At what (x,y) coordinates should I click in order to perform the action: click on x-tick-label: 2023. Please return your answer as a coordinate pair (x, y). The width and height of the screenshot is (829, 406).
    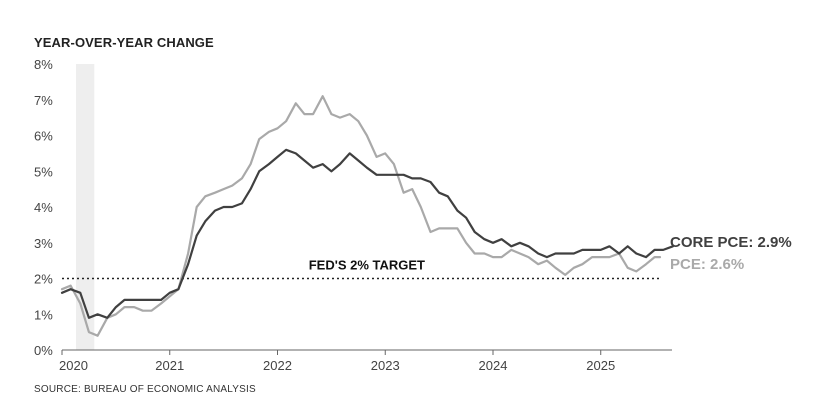
    Looking at the image, I should click on (385, 365).